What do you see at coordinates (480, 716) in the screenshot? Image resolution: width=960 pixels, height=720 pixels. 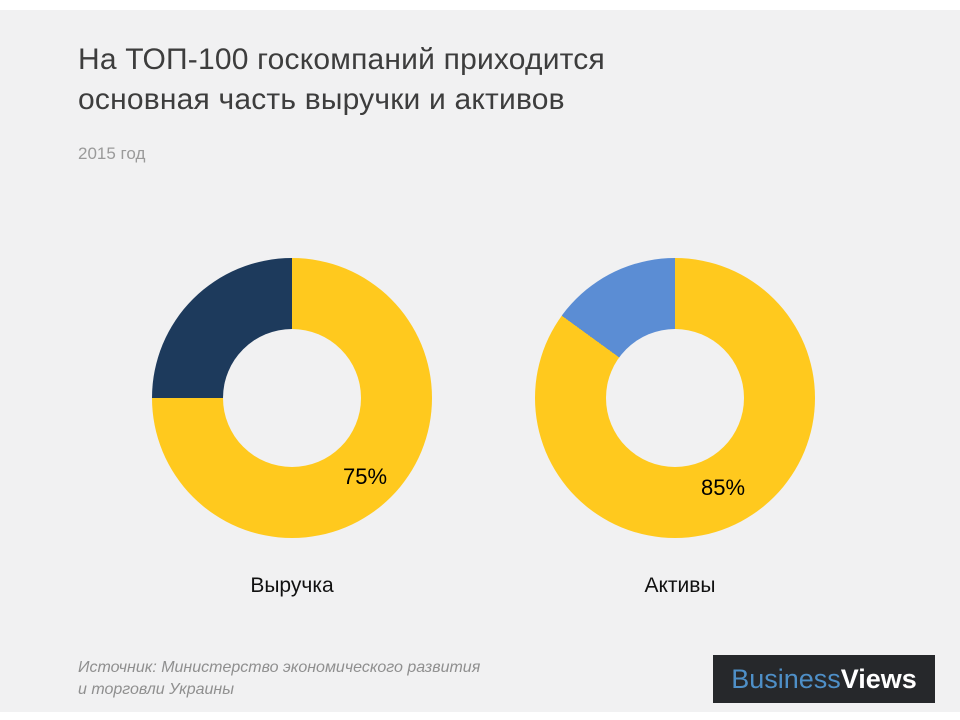 I see `slide-bottom-margin` at bounding box center [480, 716].